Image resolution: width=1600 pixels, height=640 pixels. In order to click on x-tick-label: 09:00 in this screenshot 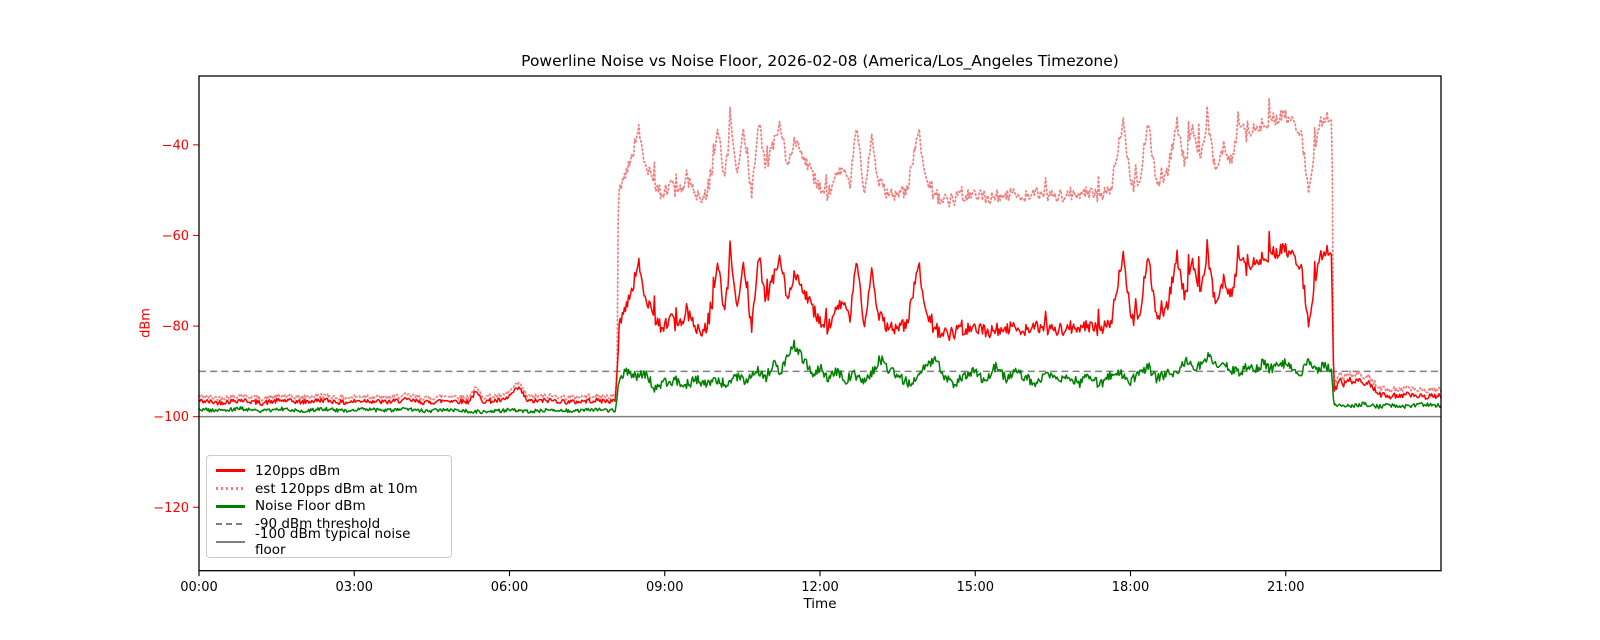, I will do `click(664, 587)`.